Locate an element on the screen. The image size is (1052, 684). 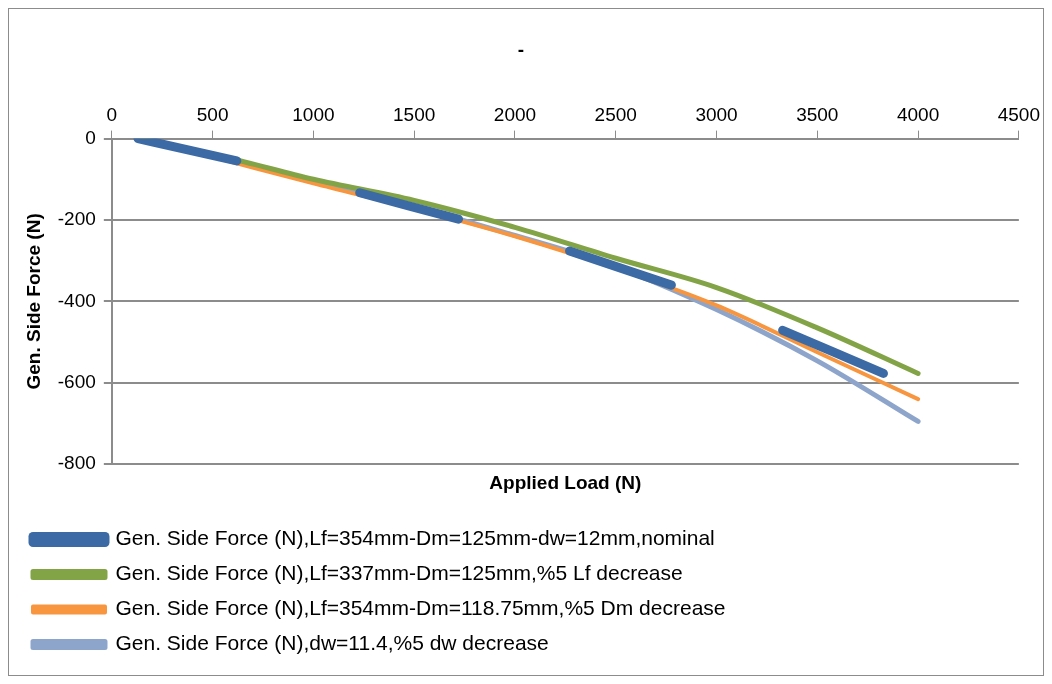
legend-label: Gen. Side Force (N),Lf=354mm-Dm=118.75mm,%5 Dm decrease is located at coordinates (420, 608).